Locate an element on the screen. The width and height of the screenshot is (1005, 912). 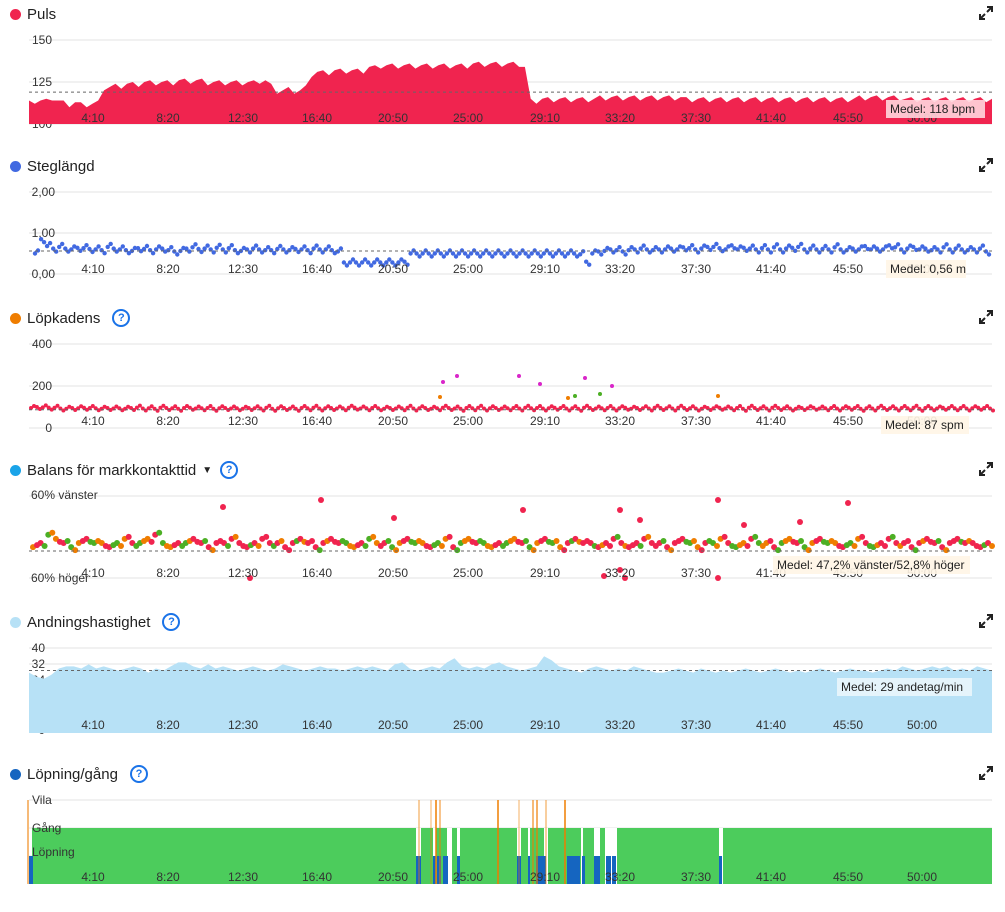
balance-outlier-point is located at coordinates (625, 578).